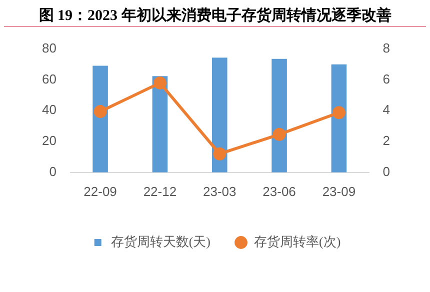  What do you see at coordinates (279, 191) in the screenshot?
I see `x-tick-label: 23-06` at bounding box center [279, 191].